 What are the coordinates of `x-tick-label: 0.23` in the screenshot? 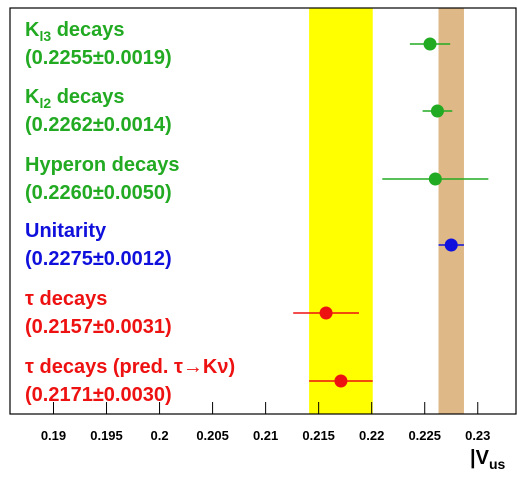 It's located at (477, 435).